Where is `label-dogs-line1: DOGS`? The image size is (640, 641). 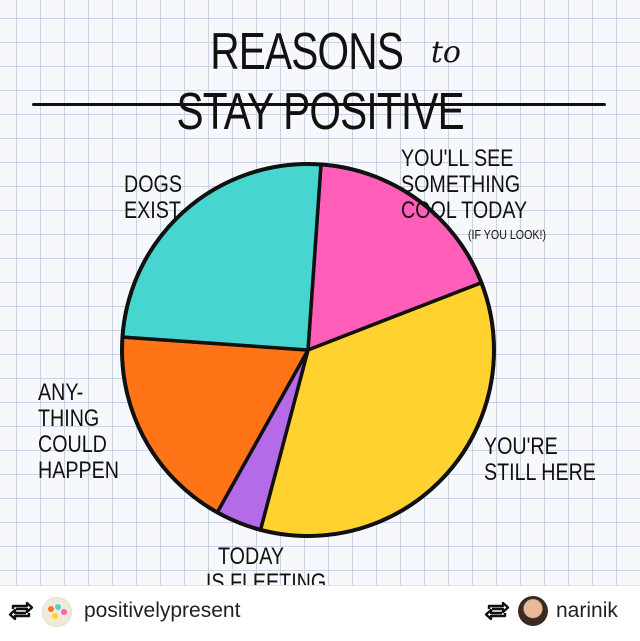
label-dogs-line1: DOGS is located at coordinates (153, 184).